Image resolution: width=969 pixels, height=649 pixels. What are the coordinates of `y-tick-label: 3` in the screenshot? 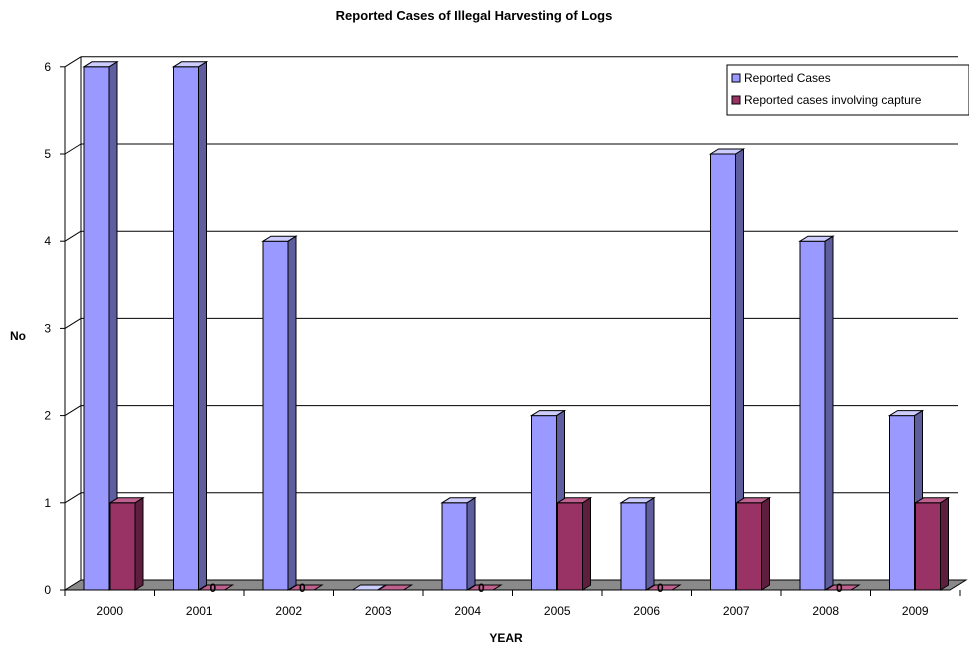 It's located at (47, 328).